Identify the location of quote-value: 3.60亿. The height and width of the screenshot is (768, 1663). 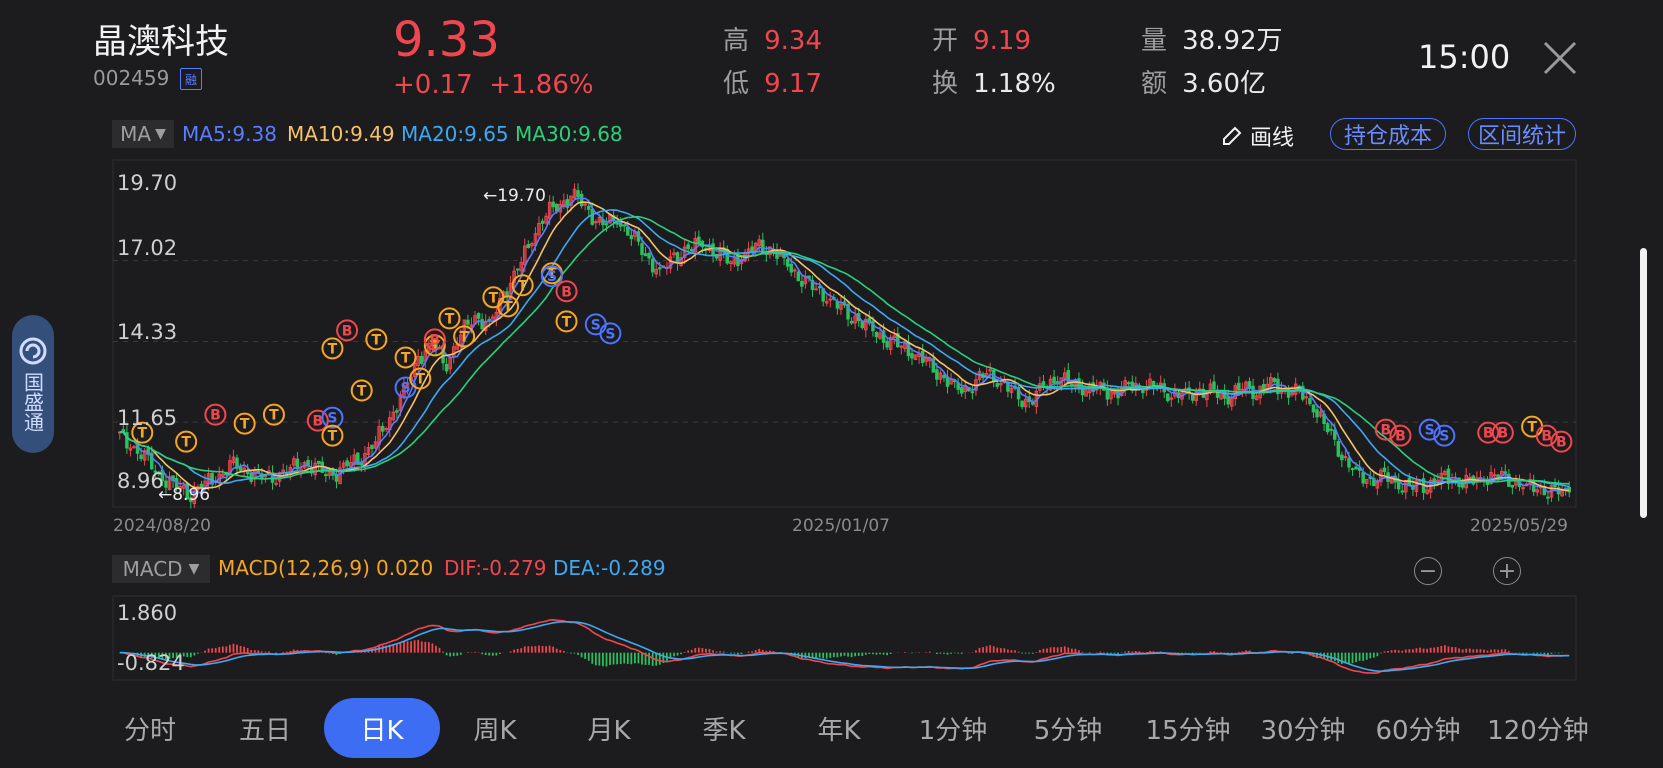
(1224, 84).